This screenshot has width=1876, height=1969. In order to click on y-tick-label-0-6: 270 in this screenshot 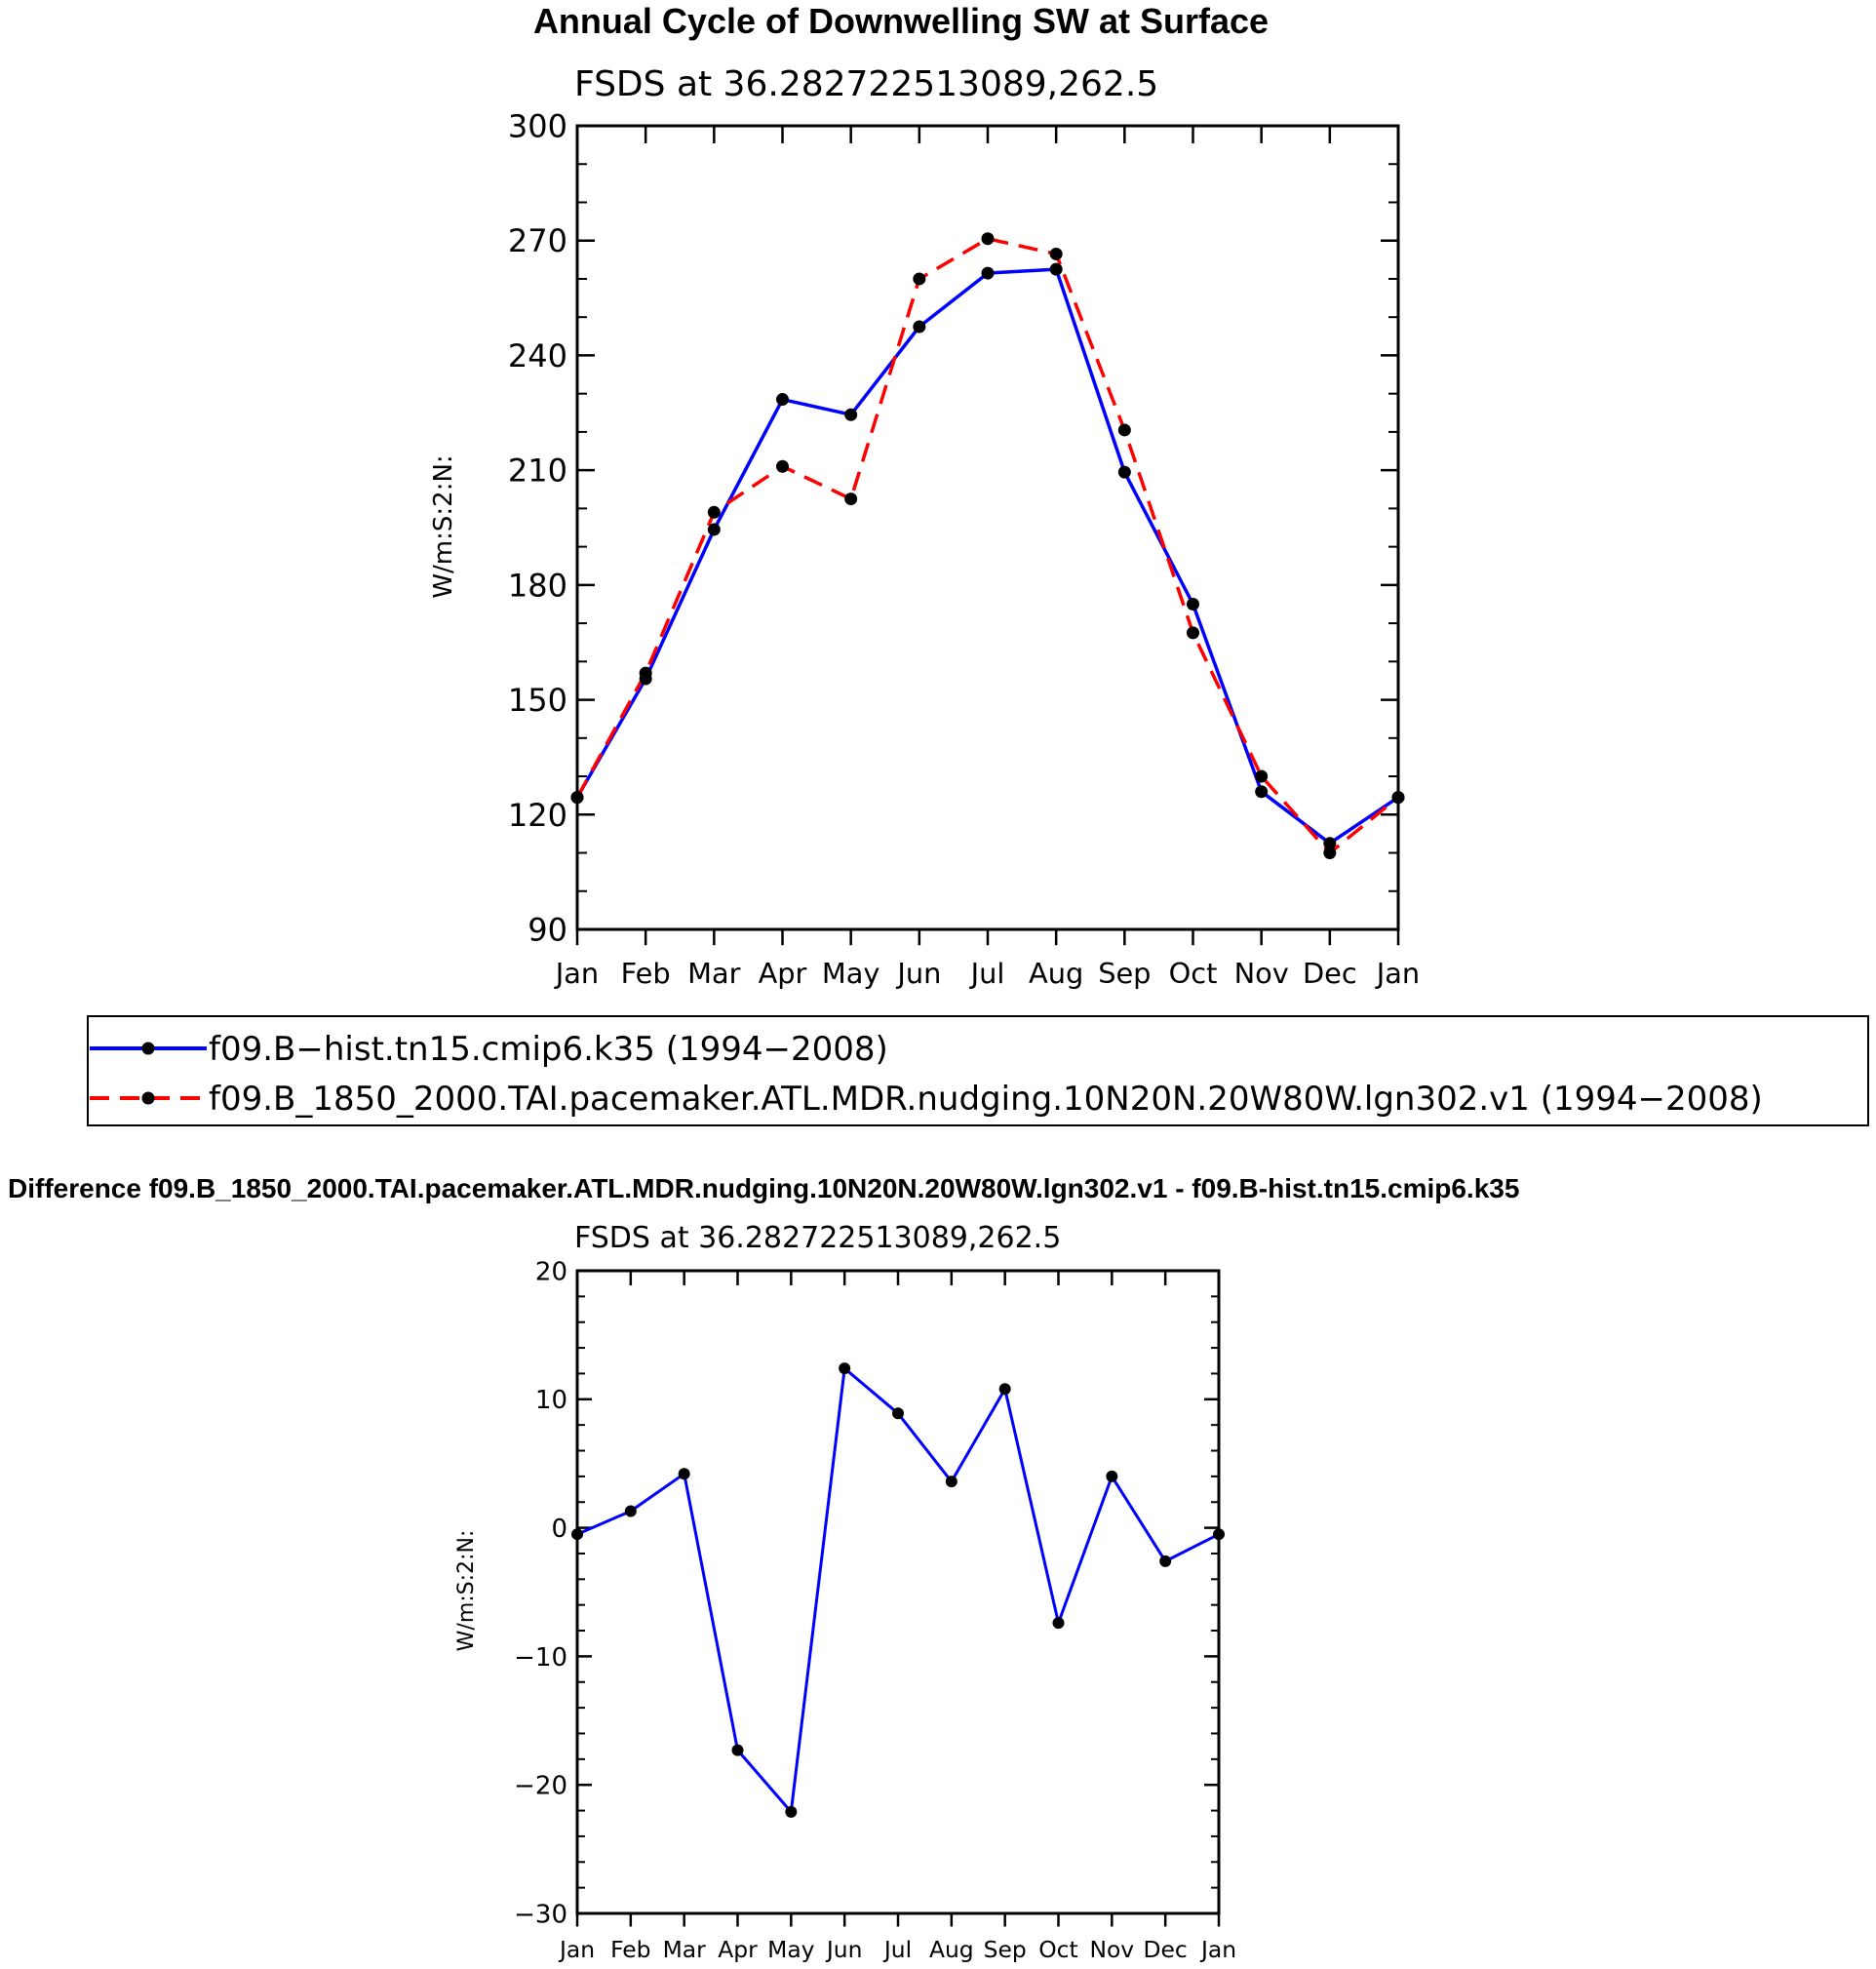, I will do `click(537, 240)`.